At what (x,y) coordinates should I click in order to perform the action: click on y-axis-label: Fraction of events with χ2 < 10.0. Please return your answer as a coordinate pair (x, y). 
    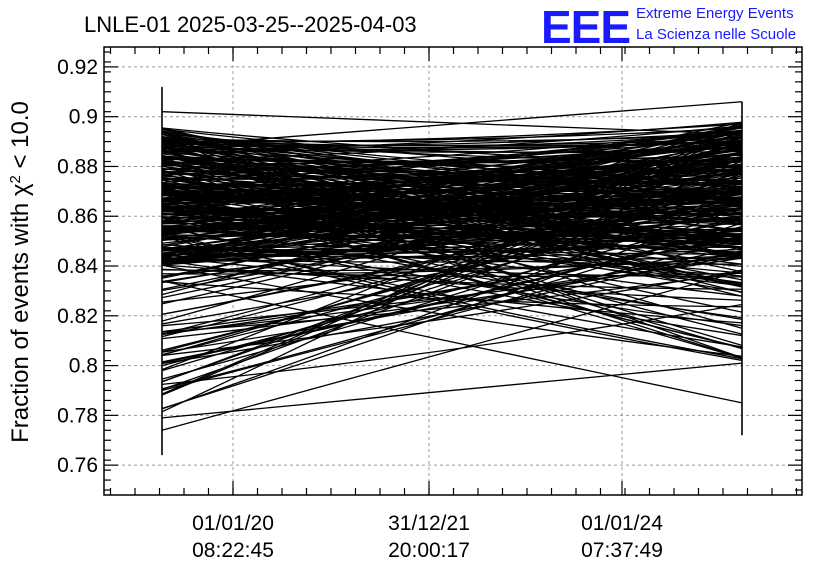
    Looking at the image, I should click on (21, 272).